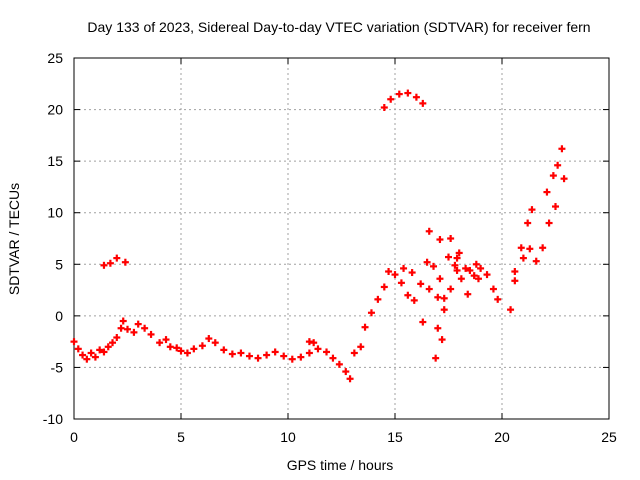 The height and width of the screenshot is (480, 640). Describe the element at coordinates (74, 437) in the screenshot. I see `x-tick-label: 0` at that location.